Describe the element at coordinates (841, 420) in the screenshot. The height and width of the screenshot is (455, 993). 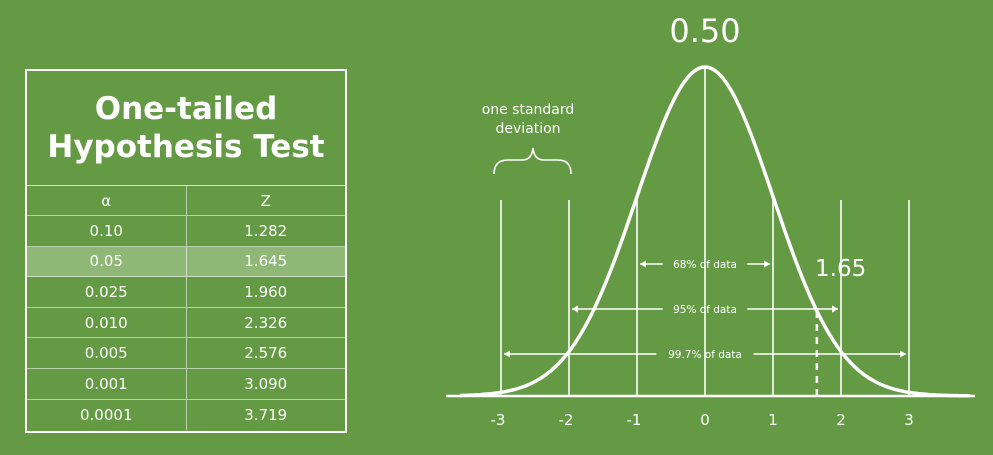
I see `x-tick-label: 2` at that location.